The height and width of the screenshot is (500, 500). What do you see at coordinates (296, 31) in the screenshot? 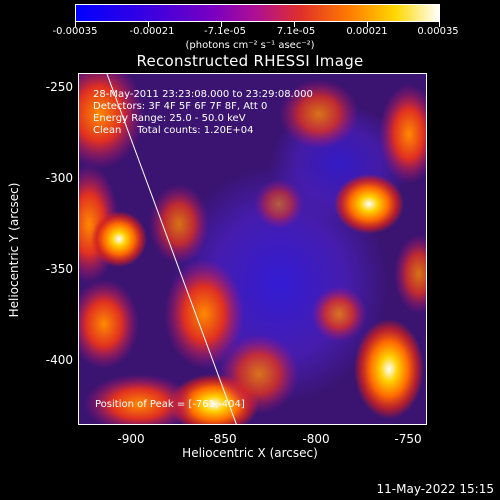
I see `colorbar-label: 7.1e-05` at bounding box center [296, 31].